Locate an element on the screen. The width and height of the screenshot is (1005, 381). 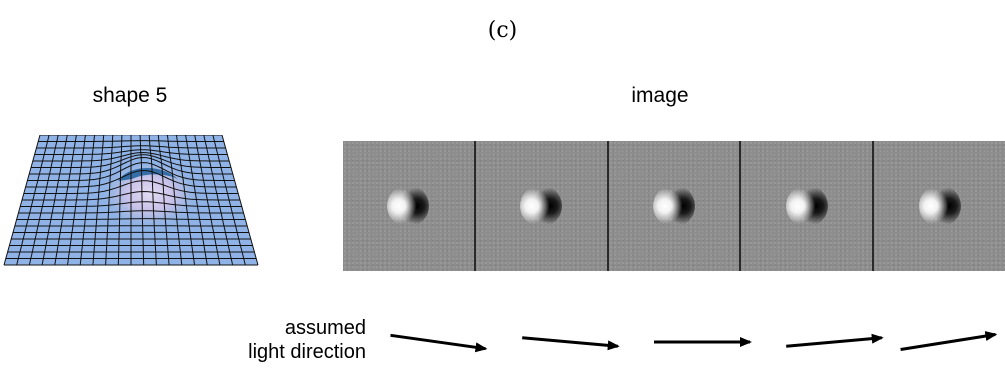
bump-shadow is located at coordinates (148, 174).